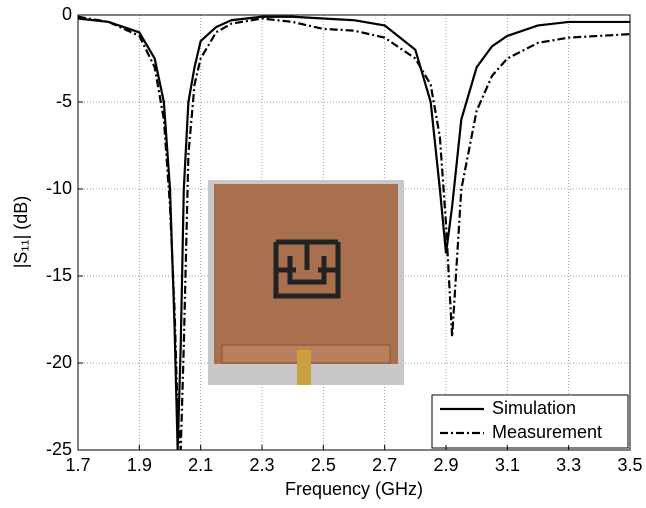 This screenshot has width=646, height=508. What do you see at coordinates (59, 449) in the screenshot?
I see `y-tick-label: -25` at bounding box center [59, 449].